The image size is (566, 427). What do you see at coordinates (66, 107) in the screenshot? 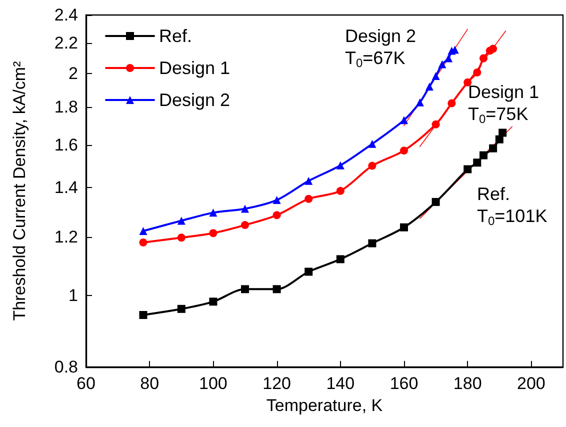
I see `y-tick-label: 1.8` at bounding box center [66, 107].